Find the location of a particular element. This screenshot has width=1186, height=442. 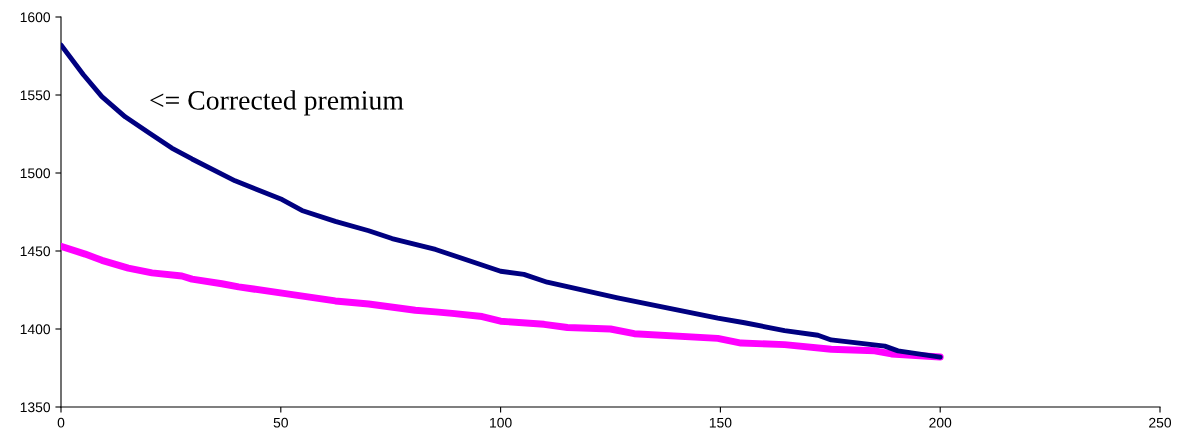

y-tick-label: 1450 is located at coordinates (35, 251).